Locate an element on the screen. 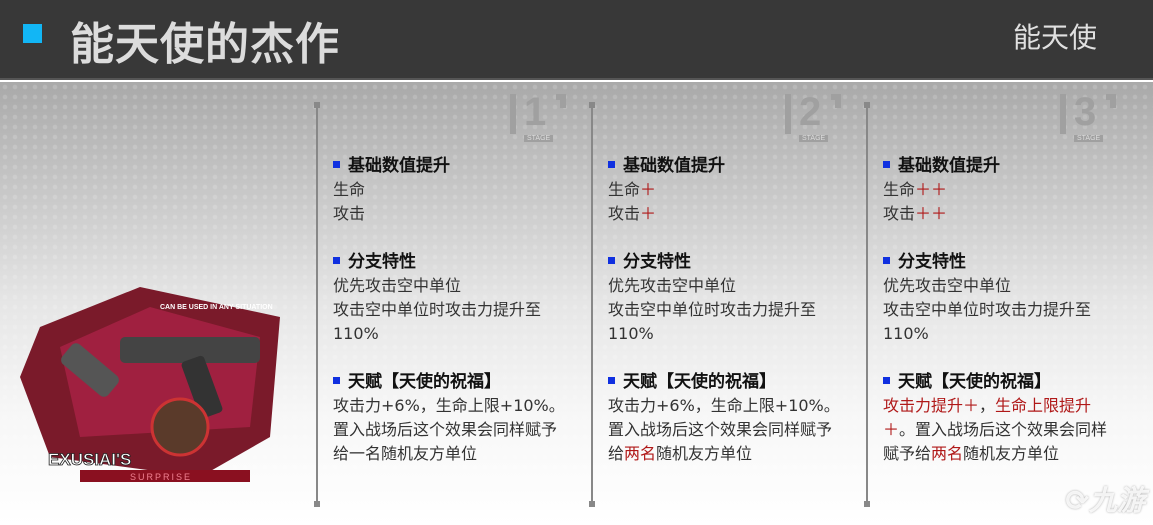  text-segment: ， is located at coordinates (987, 405).